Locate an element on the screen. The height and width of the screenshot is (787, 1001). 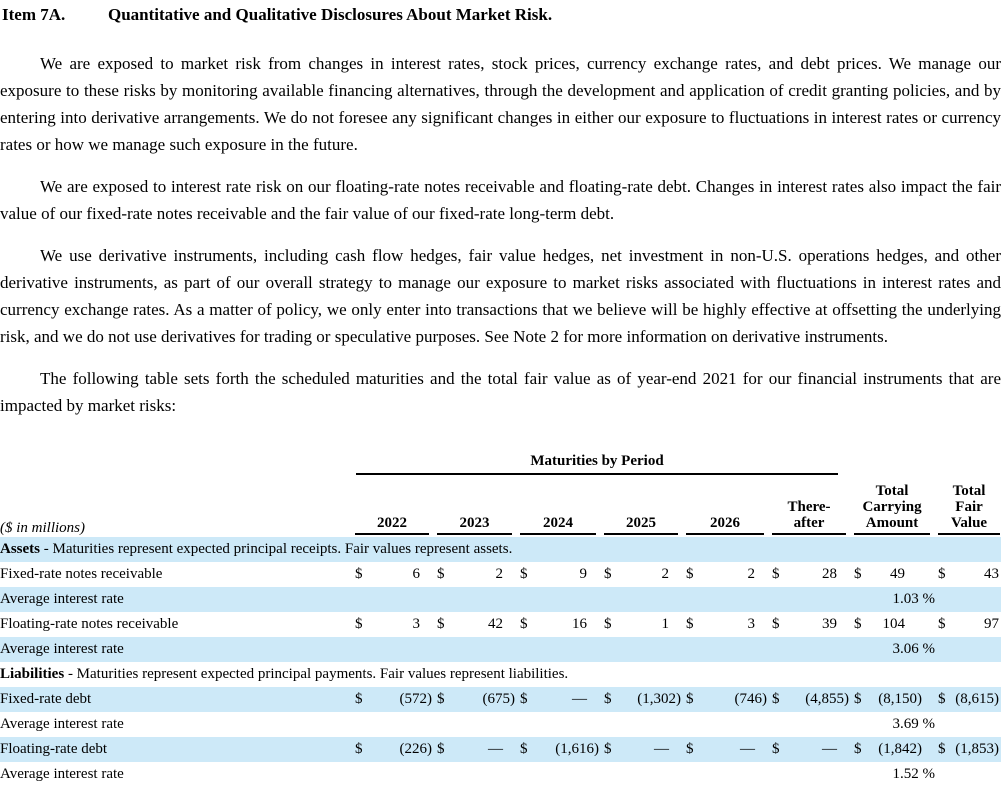
col-header-2026: 2026 is located at coordinates (725, 525).